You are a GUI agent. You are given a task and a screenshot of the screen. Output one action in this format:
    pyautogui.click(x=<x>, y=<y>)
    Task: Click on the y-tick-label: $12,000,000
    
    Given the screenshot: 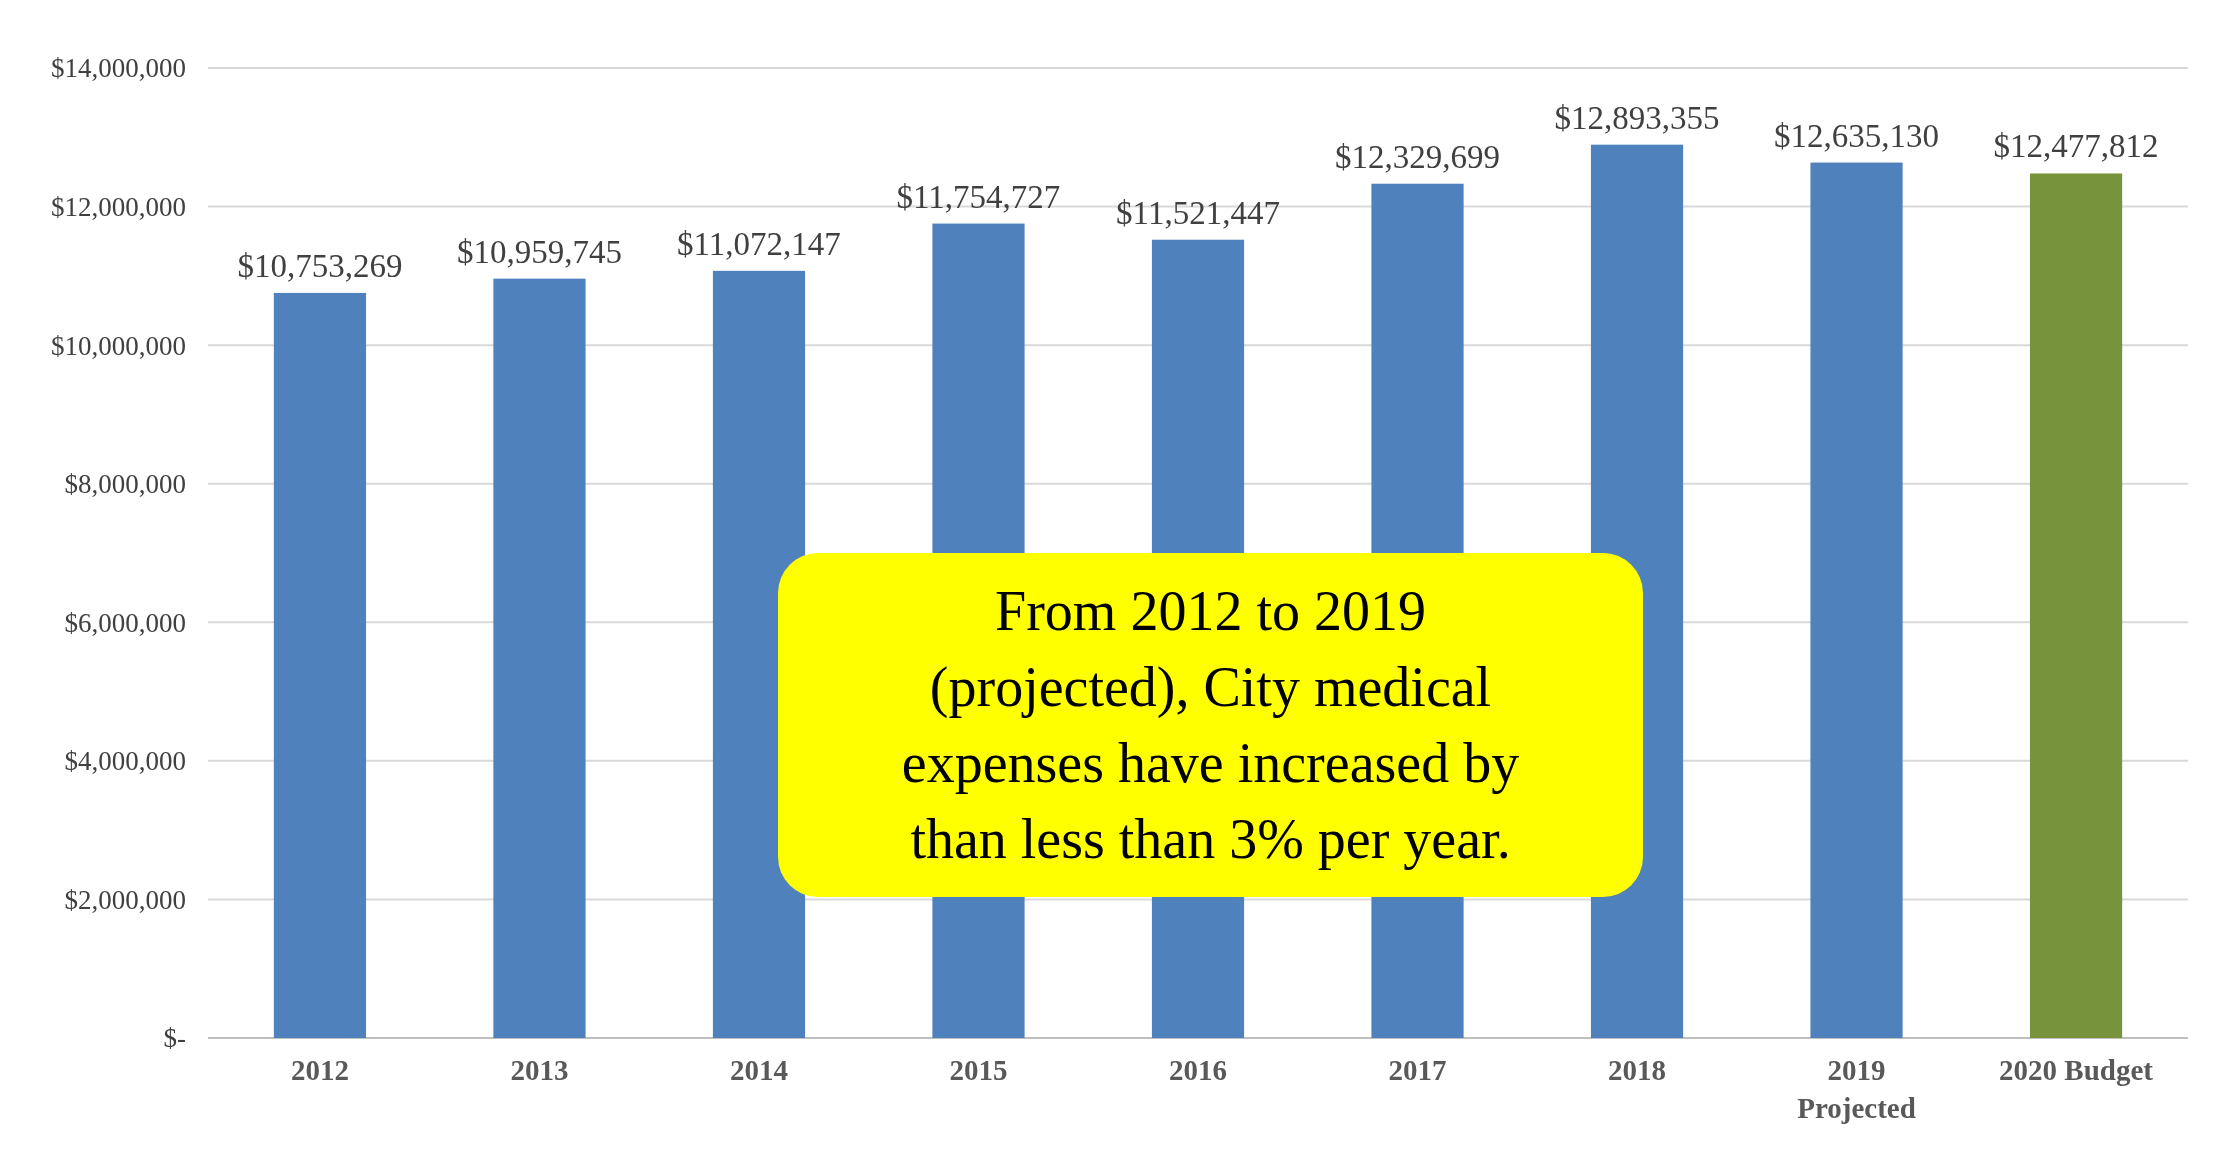 What is the action you would take?
    pyautogui.click(x=118, y=207)
    